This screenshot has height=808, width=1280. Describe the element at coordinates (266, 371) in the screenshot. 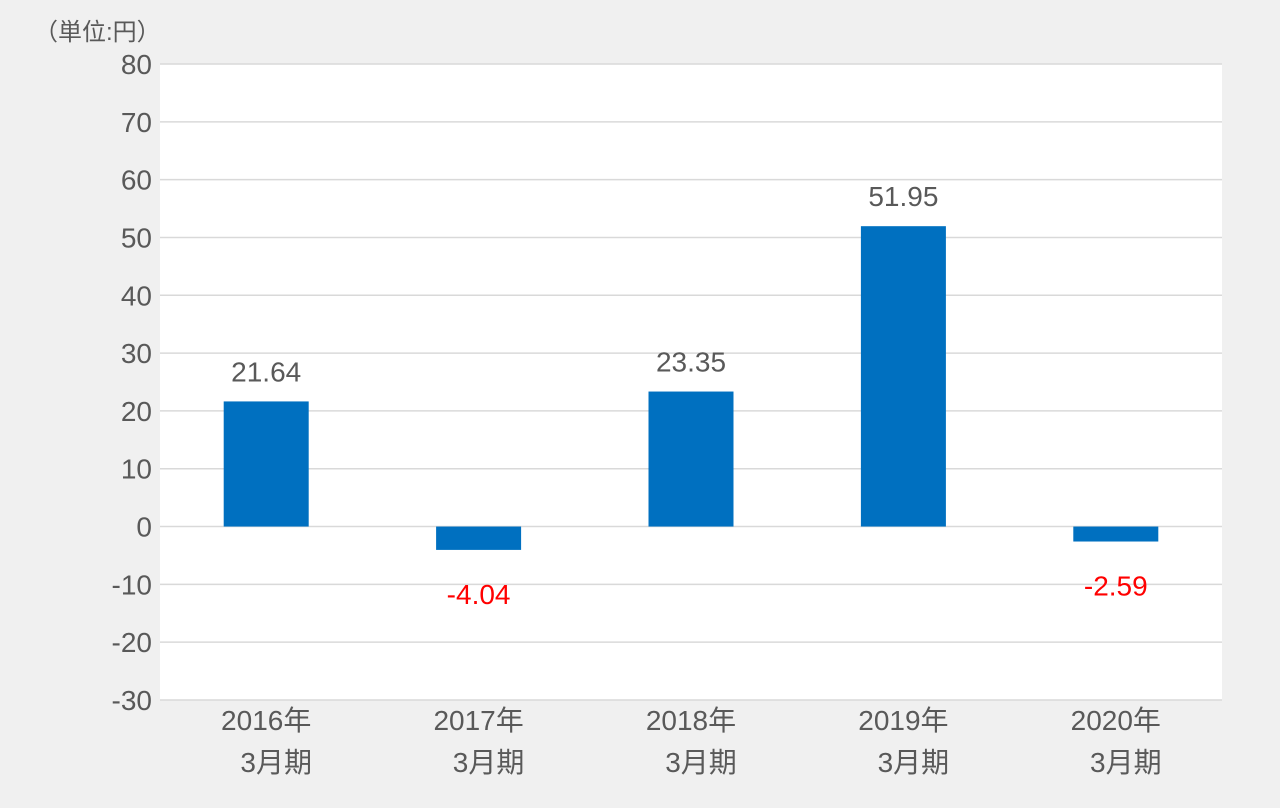

I see `data-label: 21.64` at that location.